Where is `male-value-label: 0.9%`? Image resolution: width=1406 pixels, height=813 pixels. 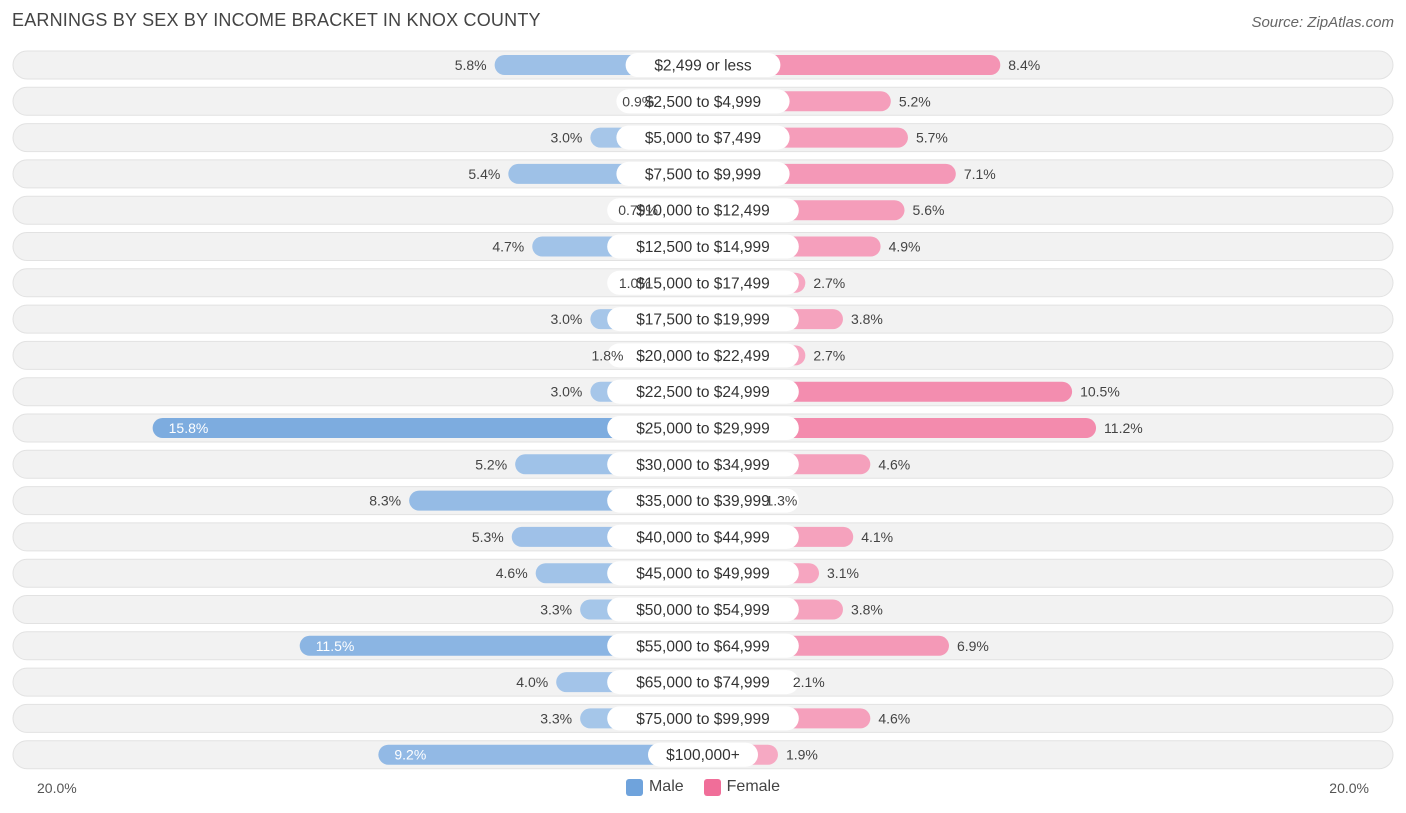 male-value-label: 0.9% is located at coordinates (638, 101).